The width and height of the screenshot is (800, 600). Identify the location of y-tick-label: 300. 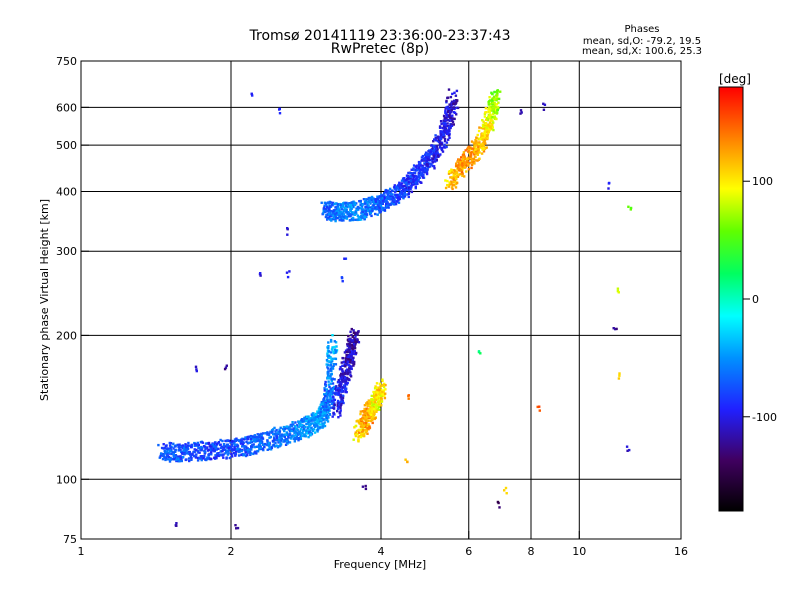
(66, 251).